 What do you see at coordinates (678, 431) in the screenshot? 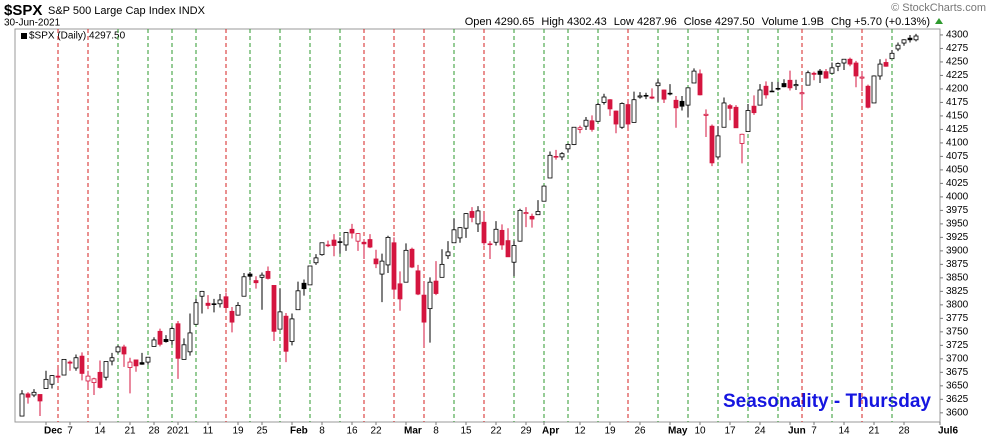
I see `x-tick-label: May` at bounding box center [678, 431].